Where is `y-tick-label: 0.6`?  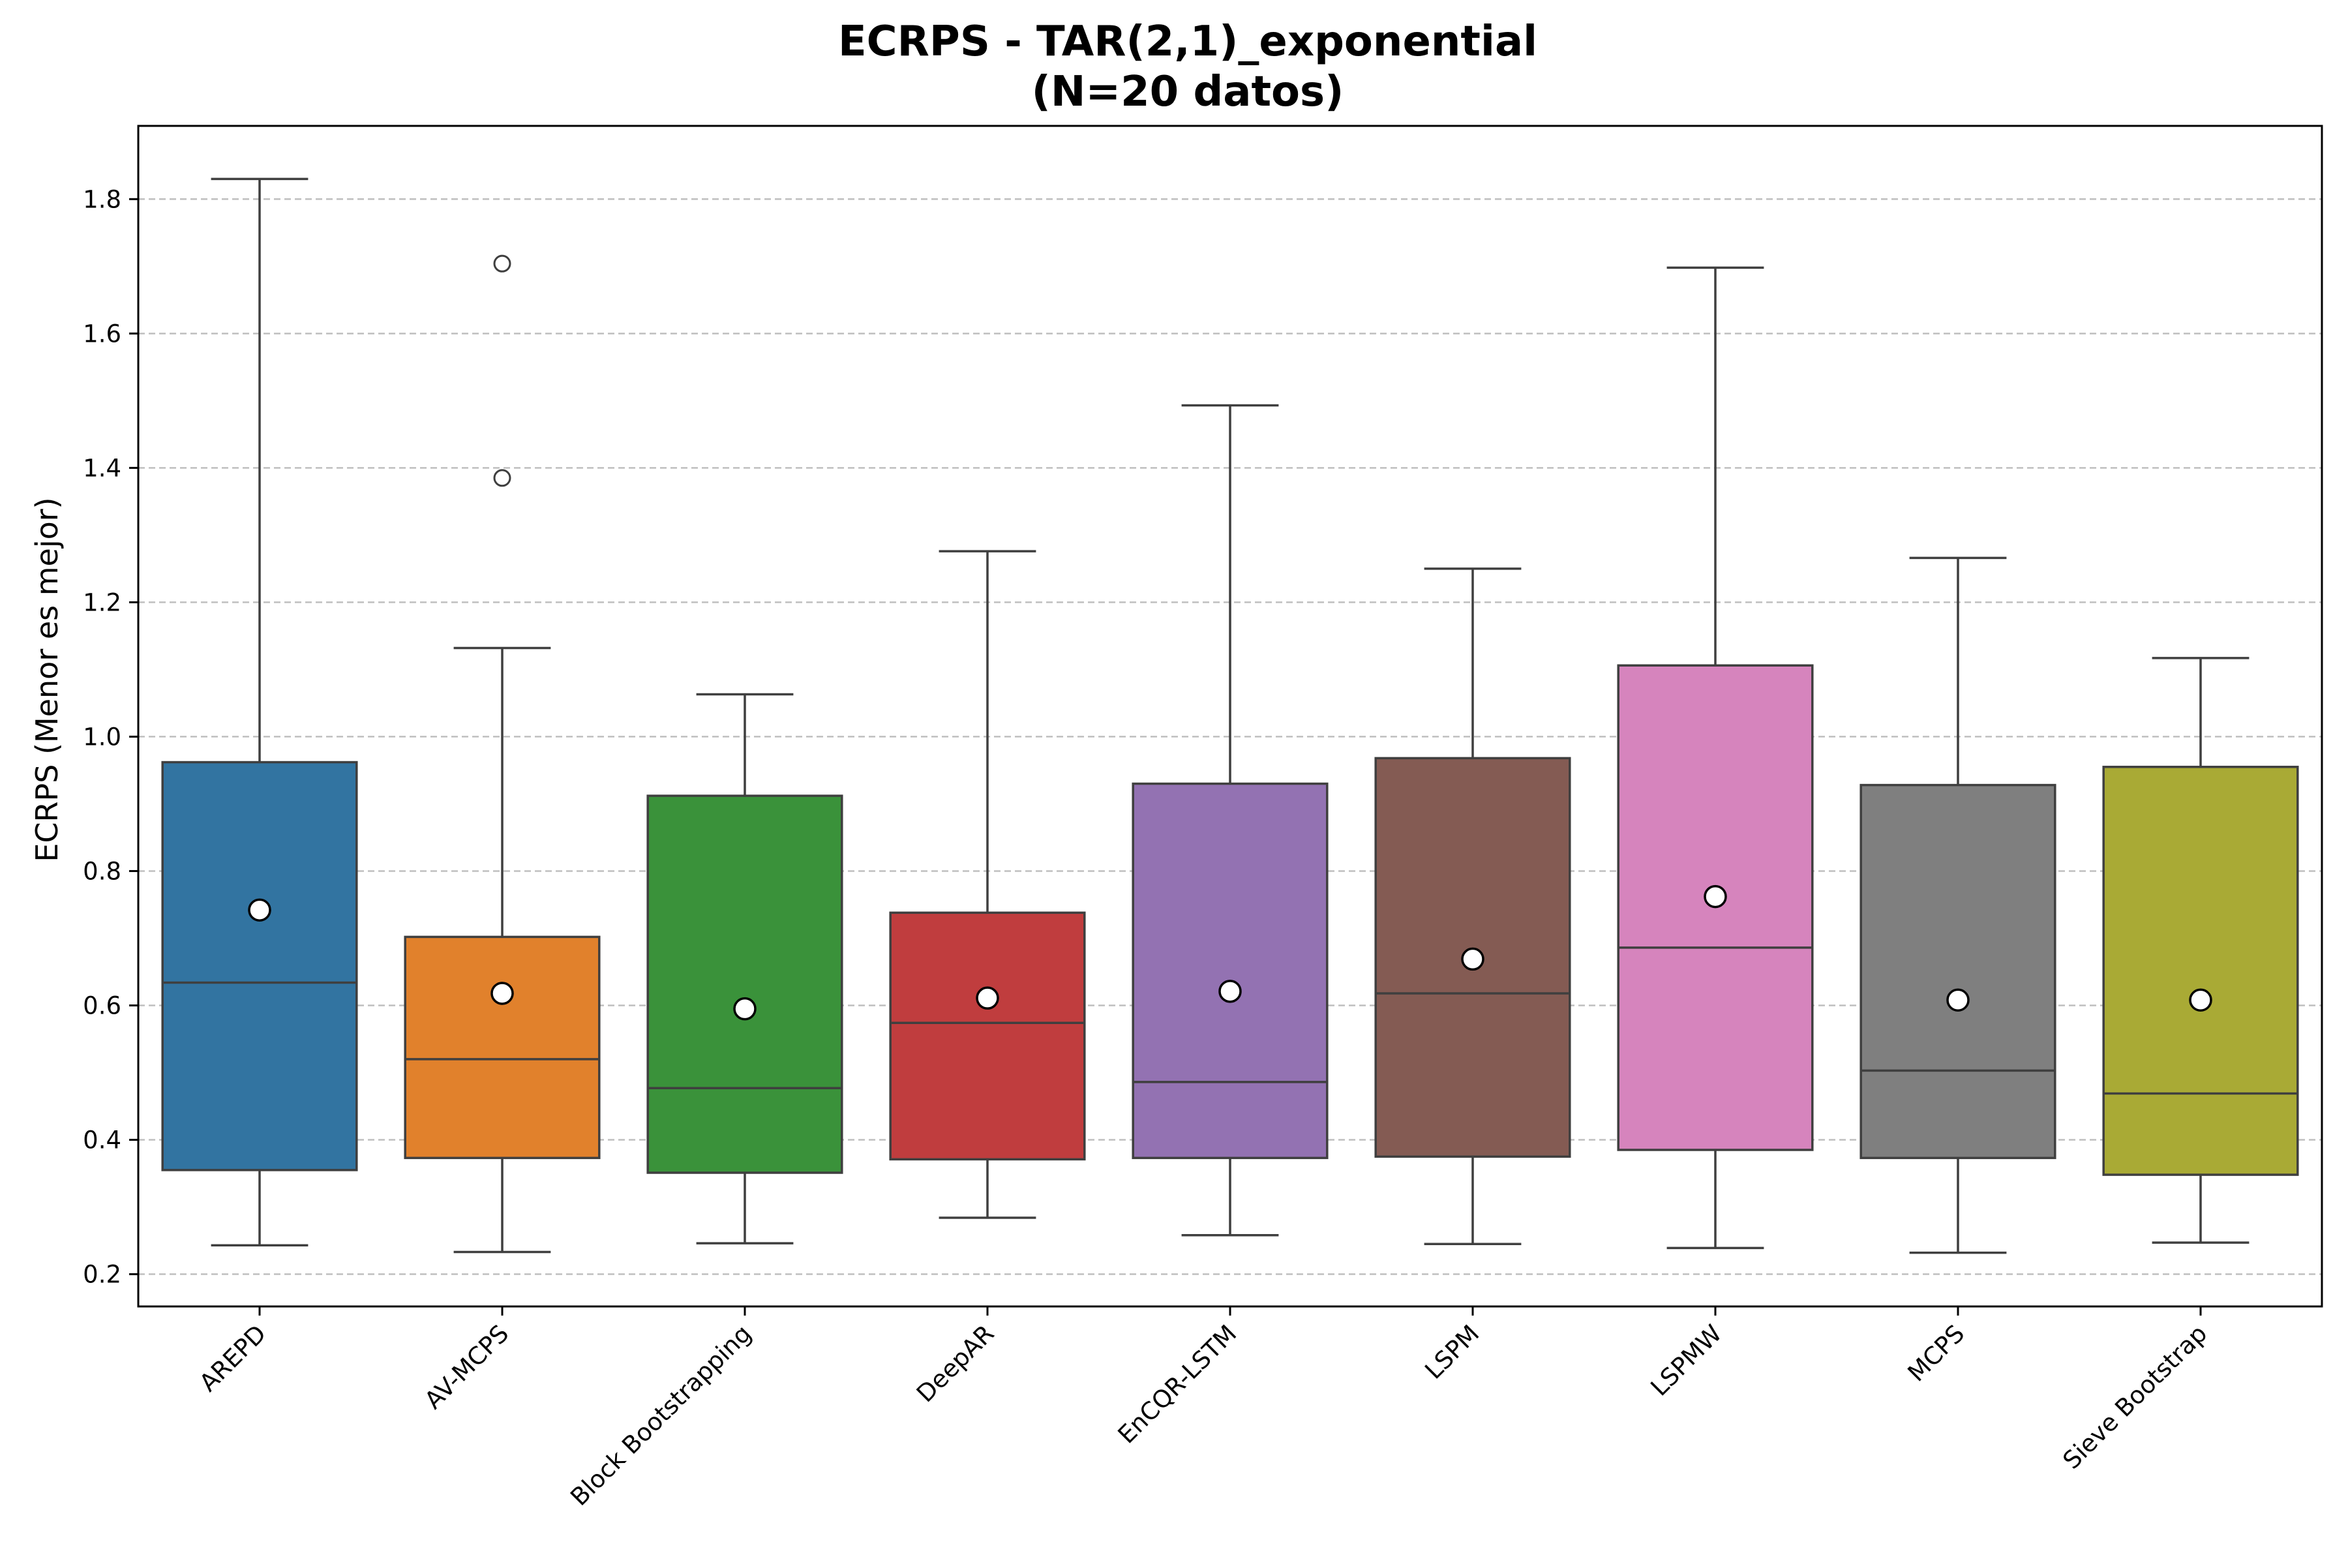 y-tick-label: 0.6 is located at coordinates (102, 1005).